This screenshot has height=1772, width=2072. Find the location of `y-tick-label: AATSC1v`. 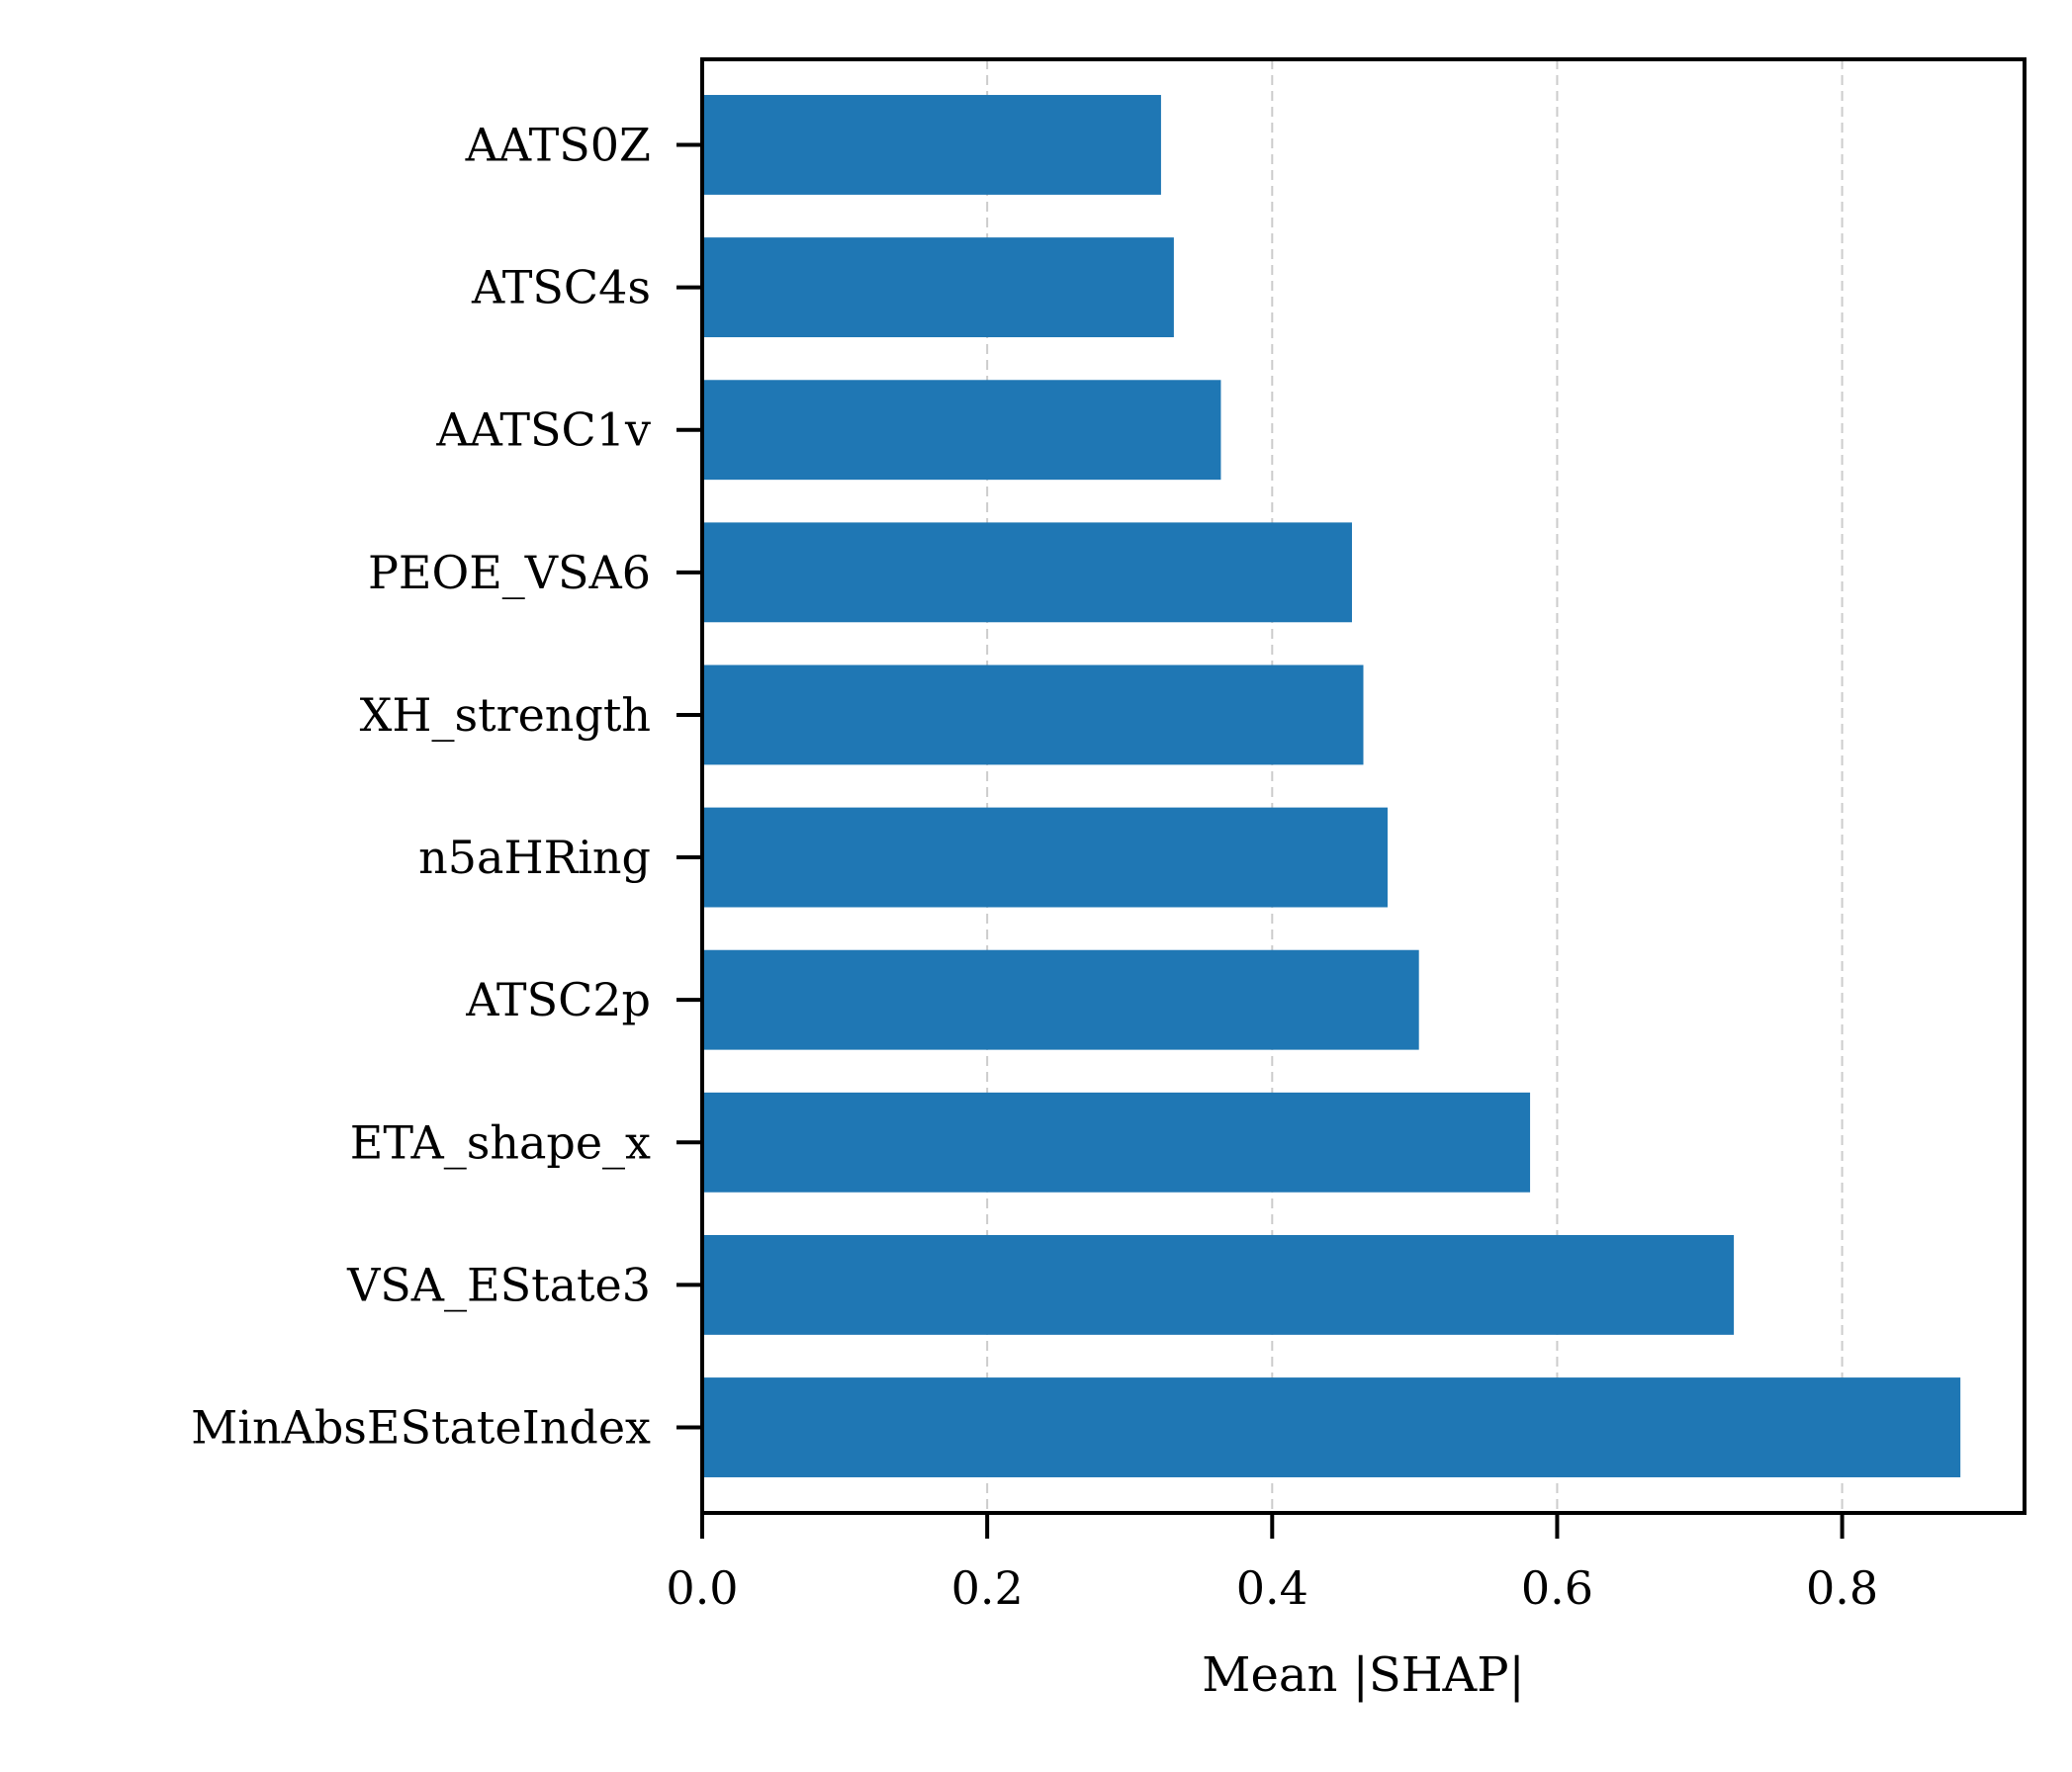

y-tick-label: AATSC1v is located at coordinates (543, 430).